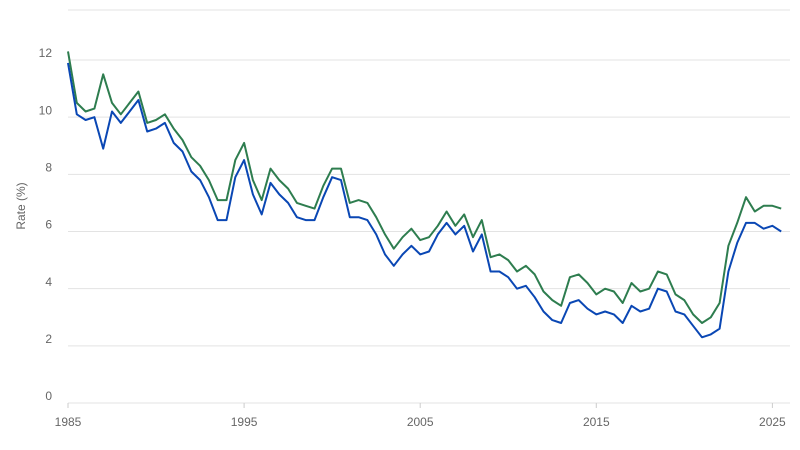 The image size is (800, 450). I want to click on y-axis-label: Rate (%), so click(21, 205).